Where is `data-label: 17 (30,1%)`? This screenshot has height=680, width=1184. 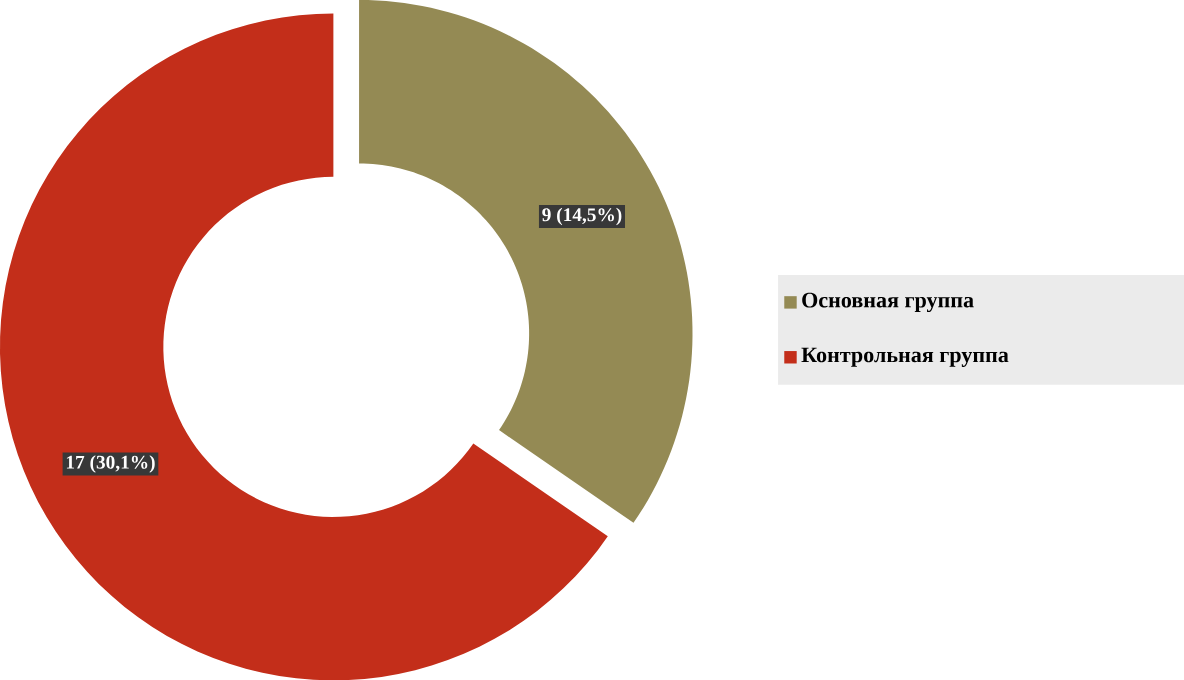
data-label: 17 (30,1%) is located at coordinates (110, 463).